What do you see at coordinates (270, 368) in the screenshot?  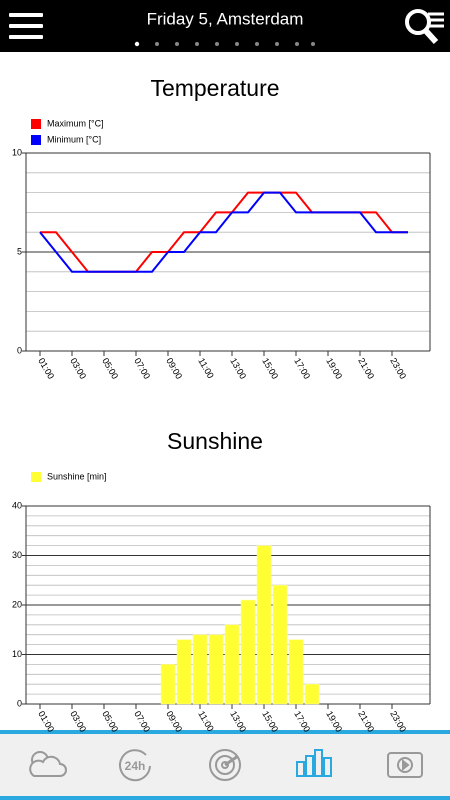 I see `x-tick-label: 15:00` at bounding box center [270, 368].